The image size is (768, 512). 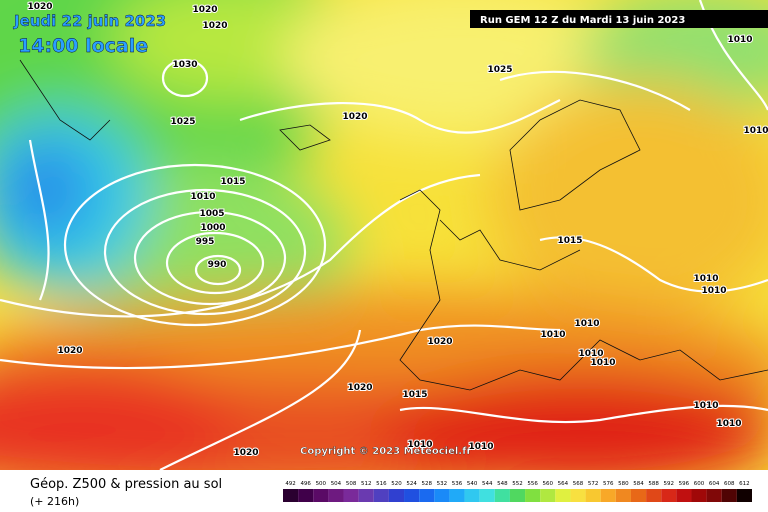 I want to click on copyright: Copyright © 2023 Meteociel.fr, so click(x=385, y=451).